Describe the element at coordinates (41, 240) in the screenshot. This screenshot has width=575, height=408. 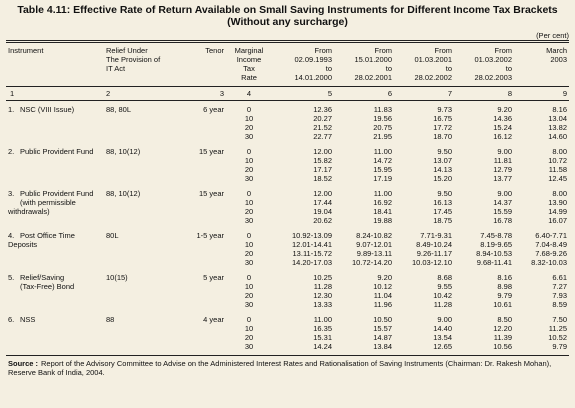
I see `instrument-name: Post Office Time Deposits` at that location.